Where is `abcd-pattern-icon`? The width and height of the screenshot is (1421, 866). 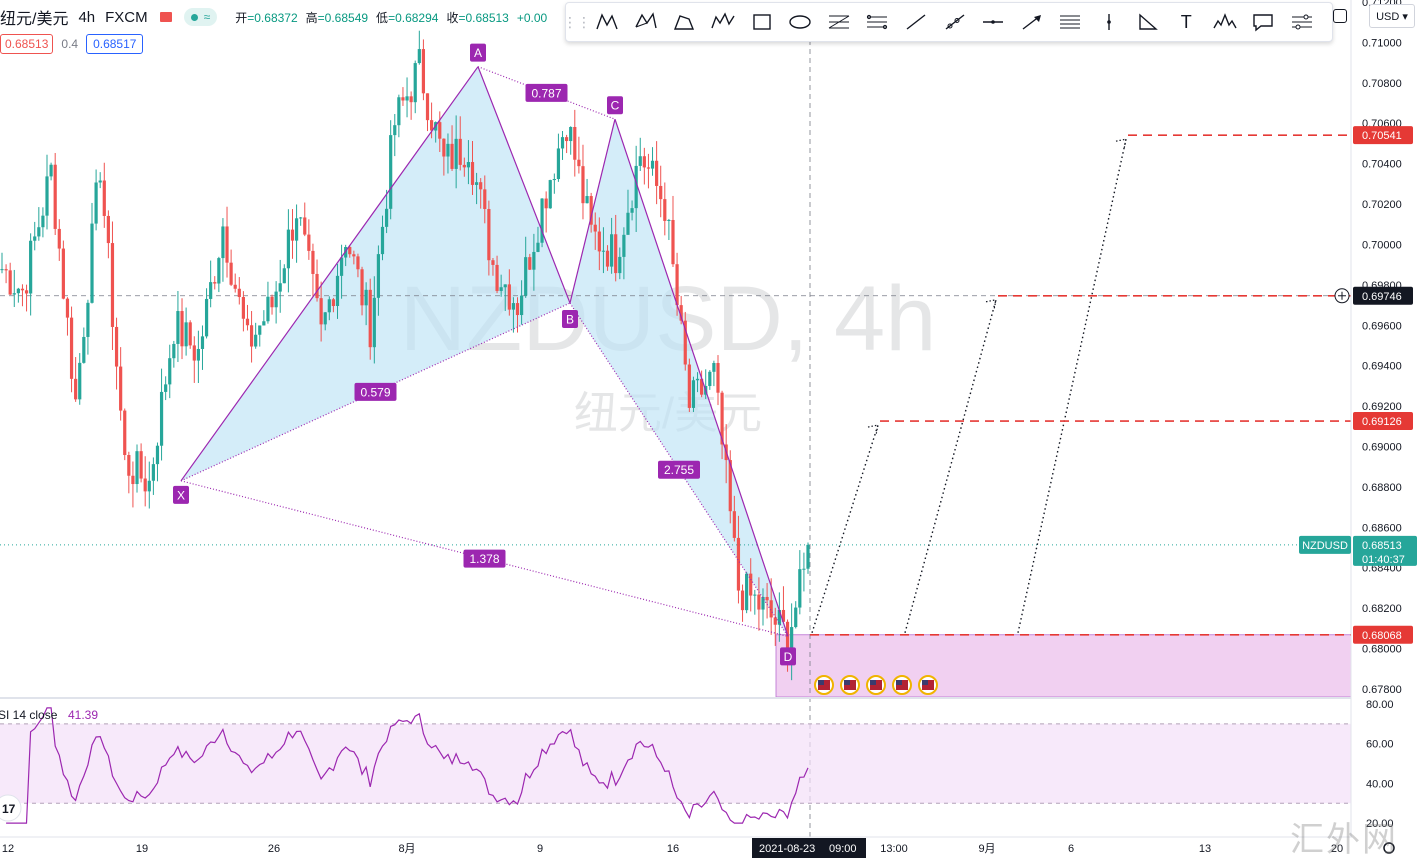
abcd-pattern-icon is located at coordinates (684, 22).